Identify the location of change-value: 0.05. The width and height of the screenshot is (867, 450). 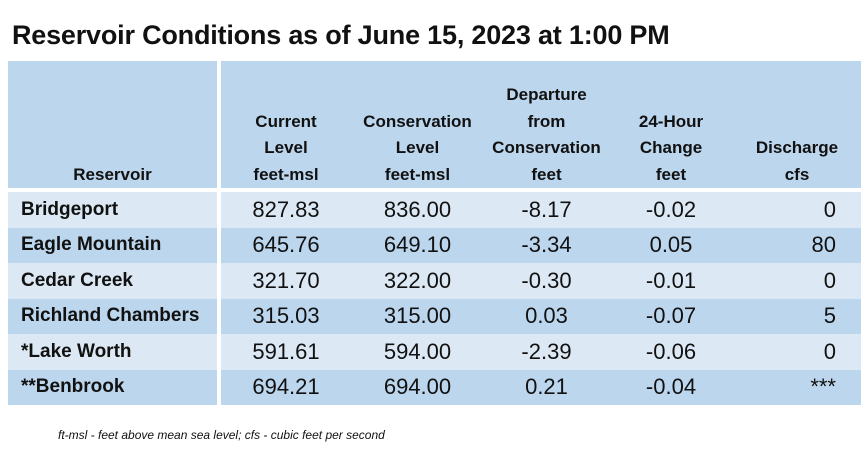
(671, 245).